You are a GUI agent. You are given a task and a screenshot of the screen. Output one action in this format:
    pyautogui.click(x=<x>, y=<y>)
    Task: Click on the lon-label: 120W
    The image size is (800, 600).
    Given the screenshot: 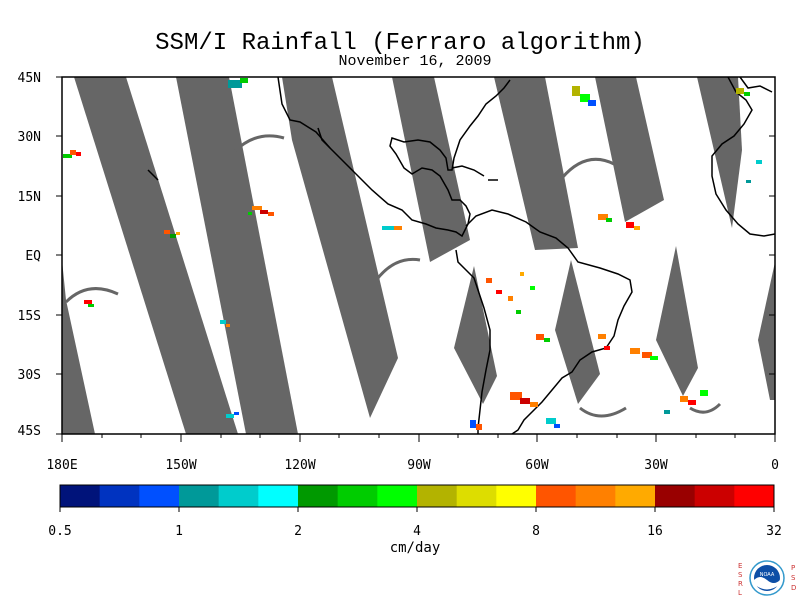 What is the action you would take?
    pyautogui.click(x=299, y=465)
    